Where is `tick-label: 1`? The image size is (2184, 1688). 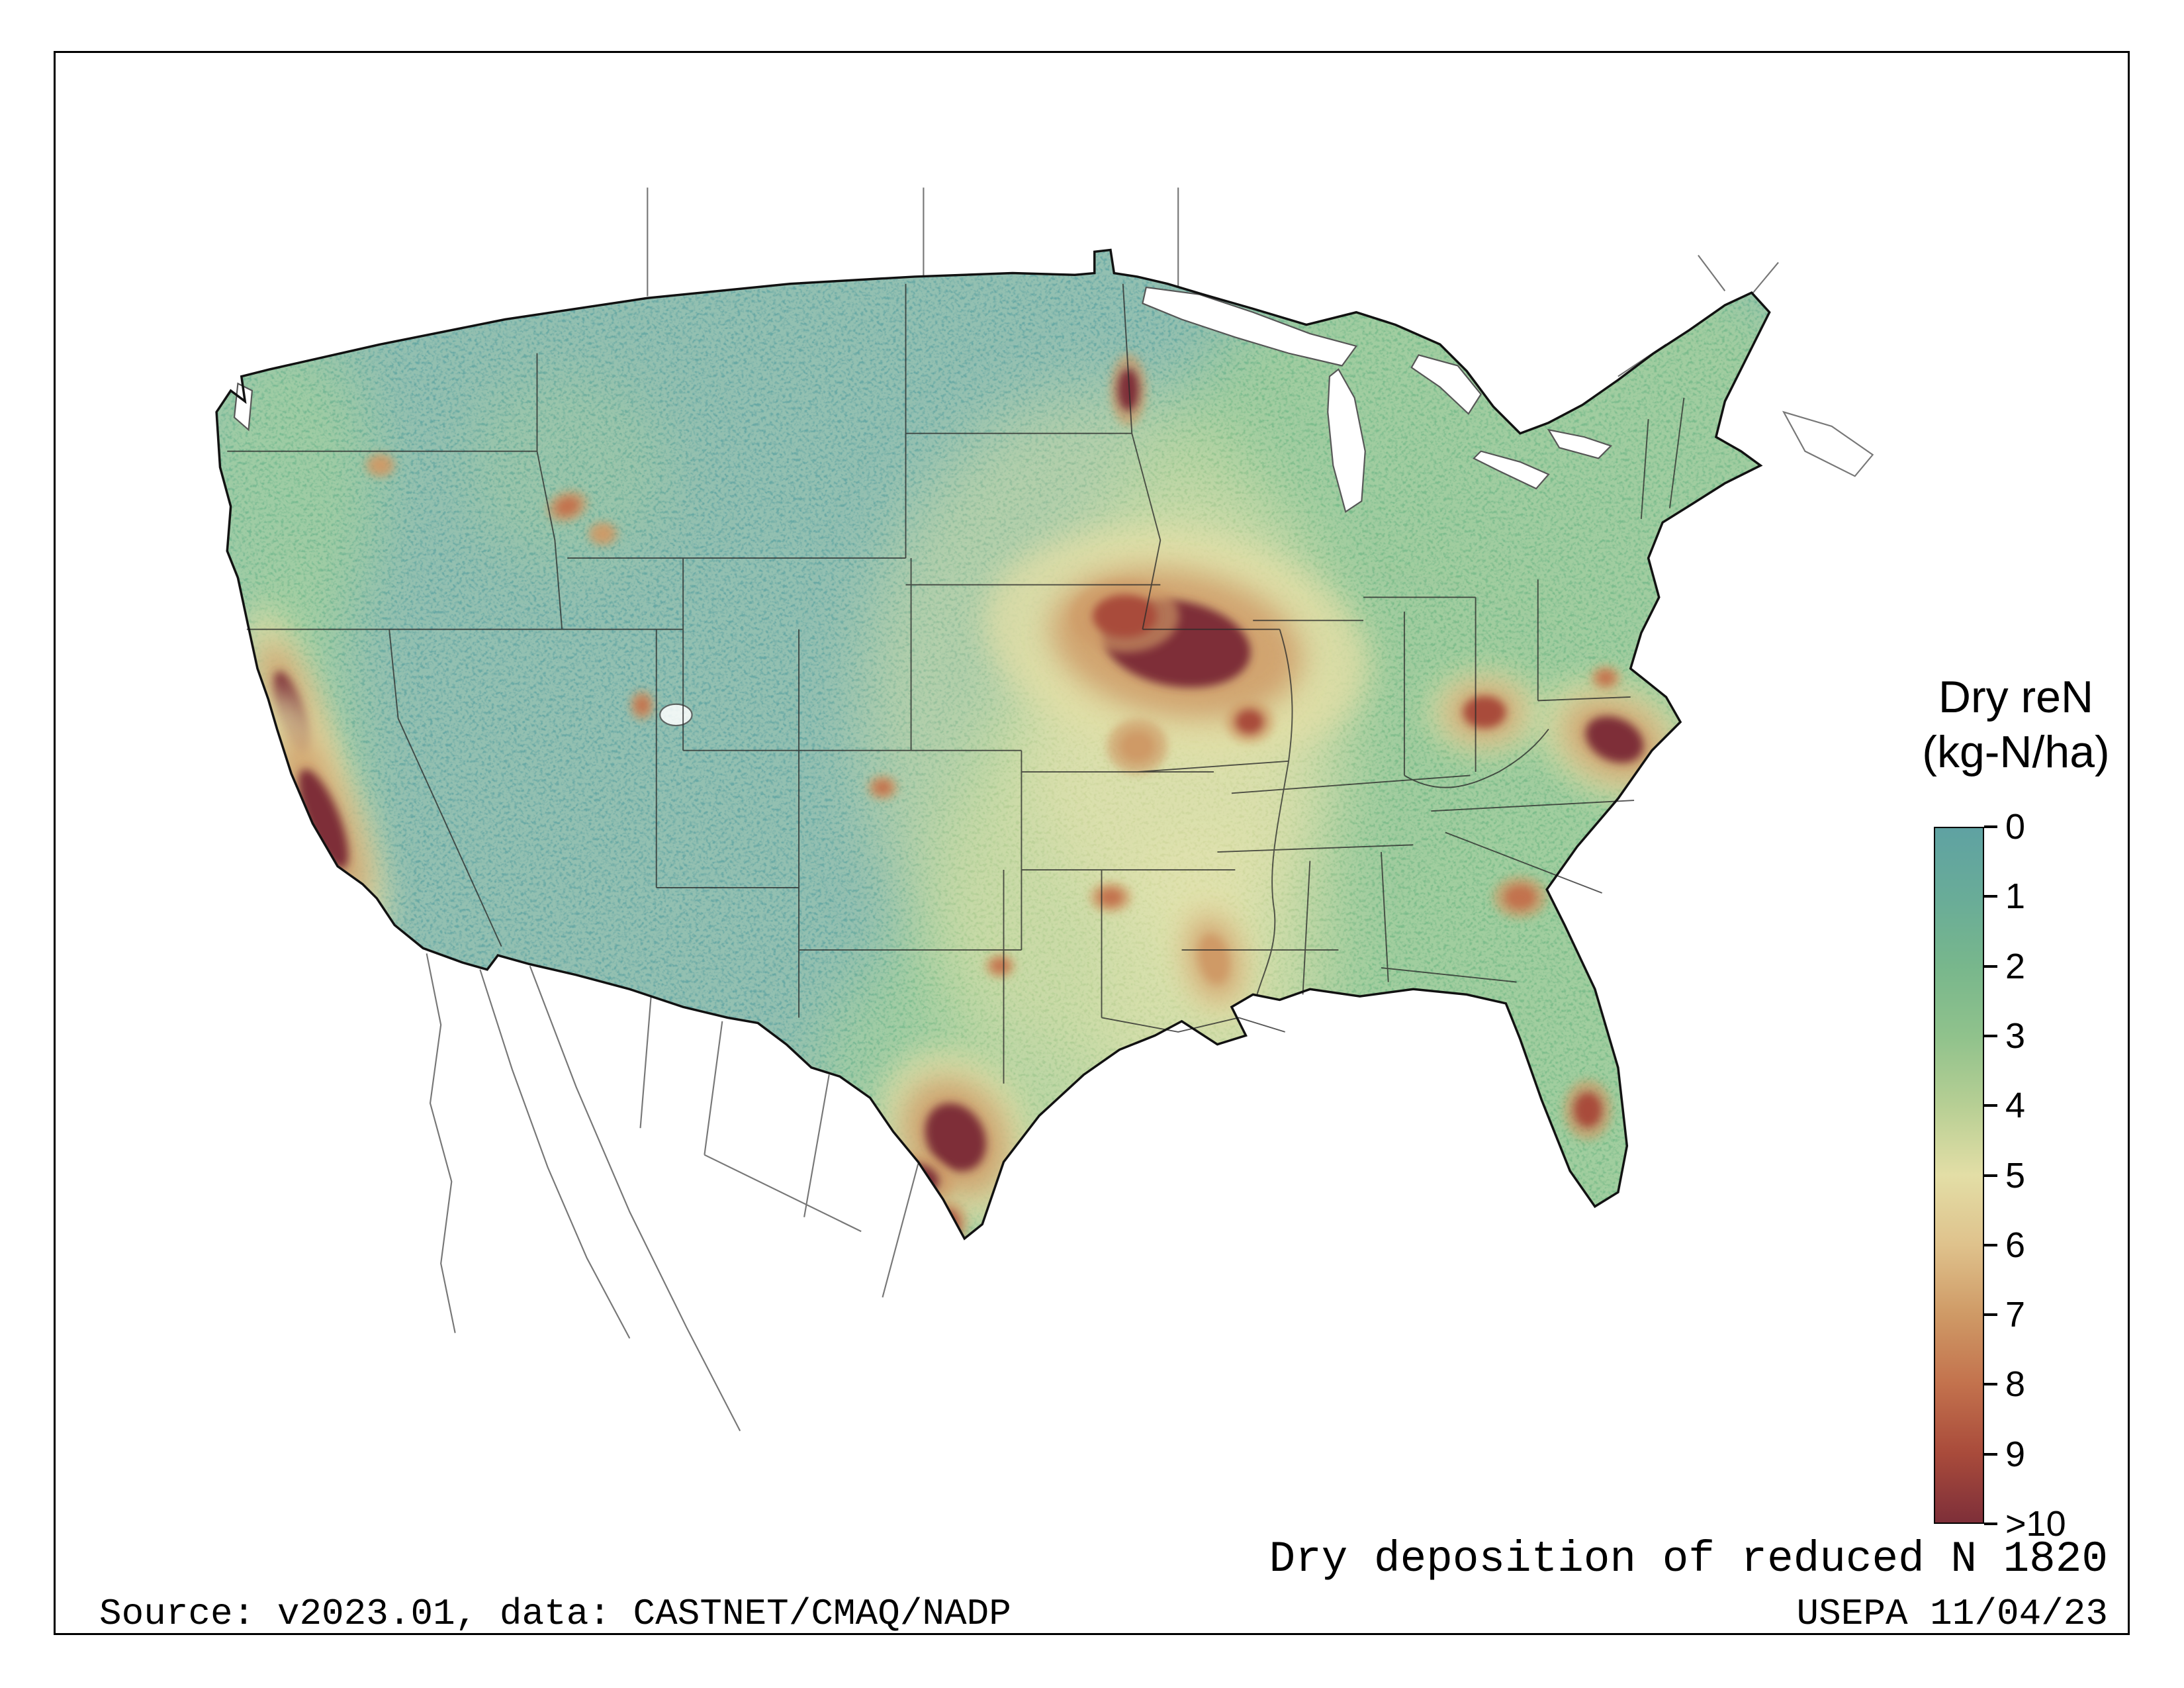 tick-label: 1 is located at coordinates (2016, 896).